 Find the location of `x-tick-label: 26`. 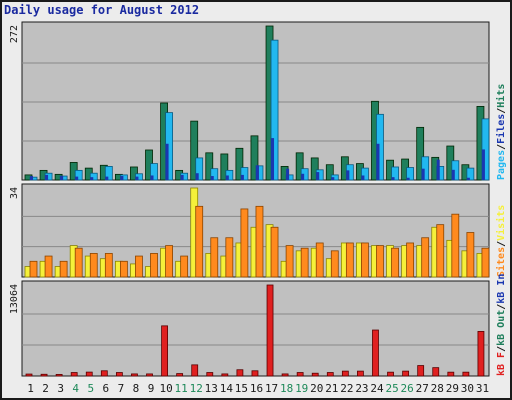

x-tick-label: 26 is located at coordinates (407, 388).